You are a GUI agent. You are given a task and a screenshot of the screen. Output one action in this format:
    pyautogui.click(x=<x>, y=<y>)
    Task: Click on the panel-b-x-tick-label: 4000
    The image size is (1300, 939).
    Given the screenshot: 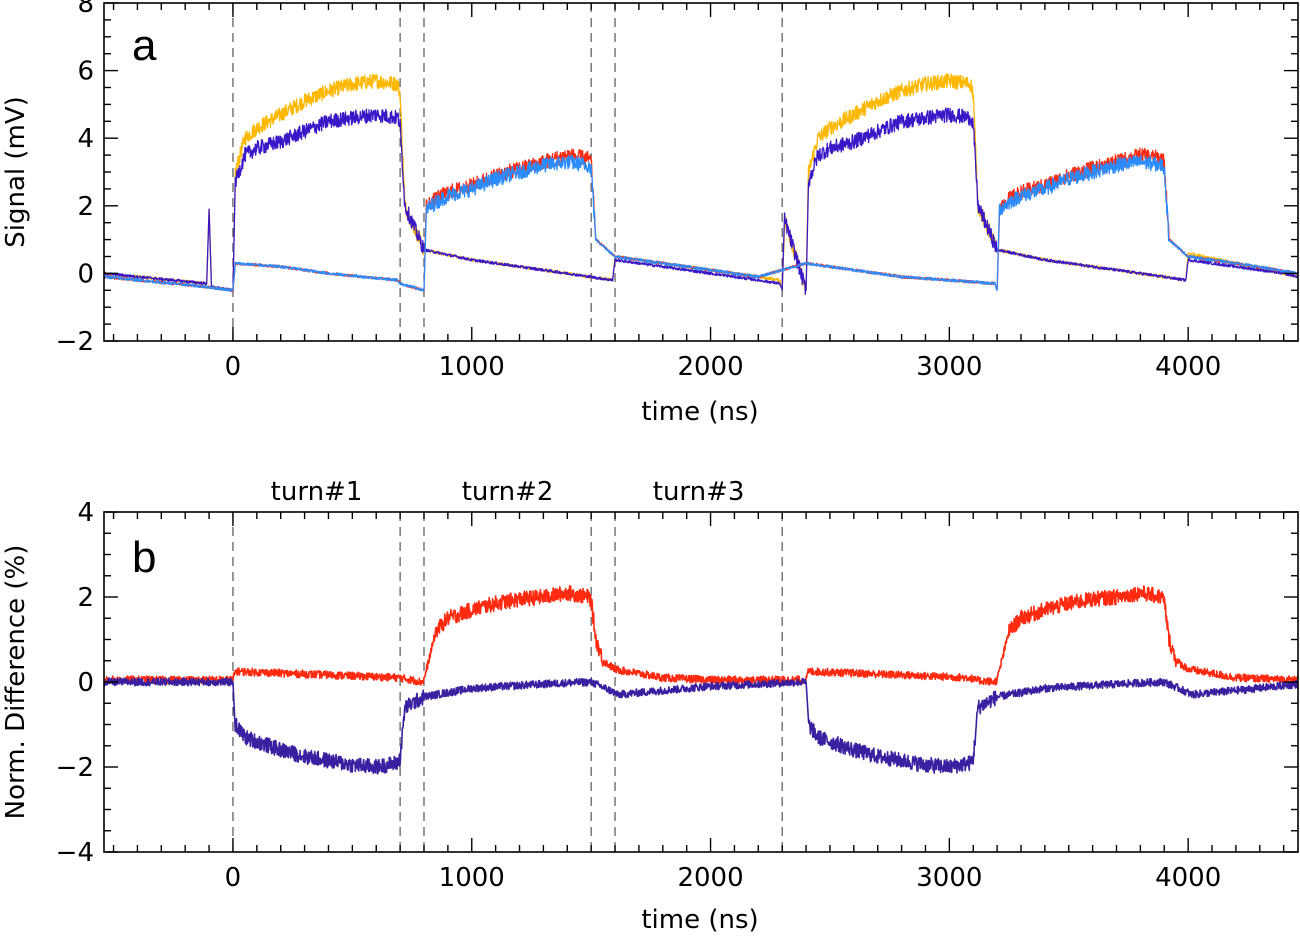 What is the action you would take?
    pyautogui.click(x=1188, y=878)
    